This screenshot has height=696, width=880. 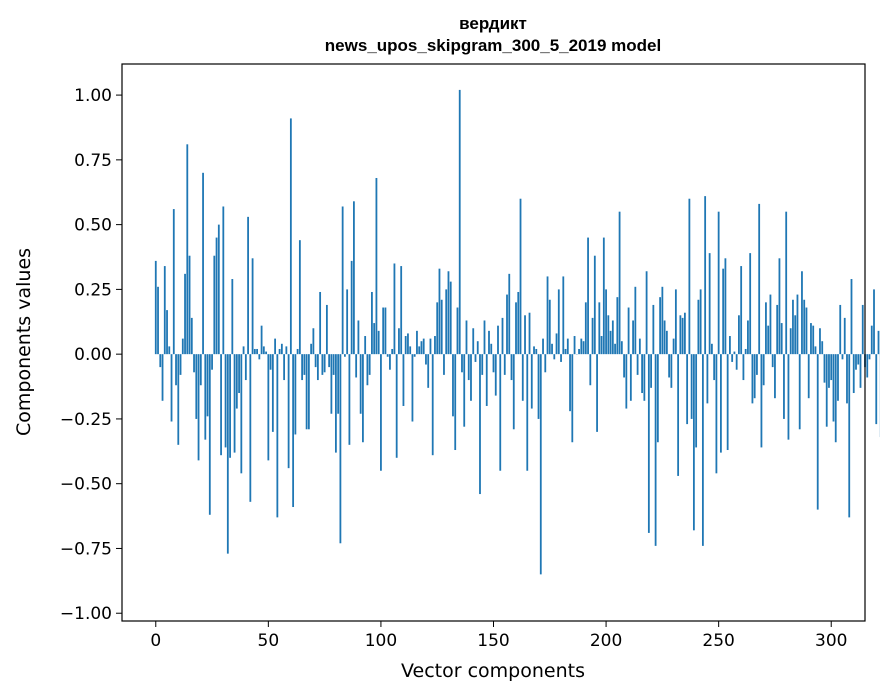 What do you see at coordinates (91, 355) in the screenshot?
I see `y-axis: −1.00 −0.75 −0.50 −0.25 0.00 0.25 0.50 0.75 1.00` at bounding box center [91, 355].